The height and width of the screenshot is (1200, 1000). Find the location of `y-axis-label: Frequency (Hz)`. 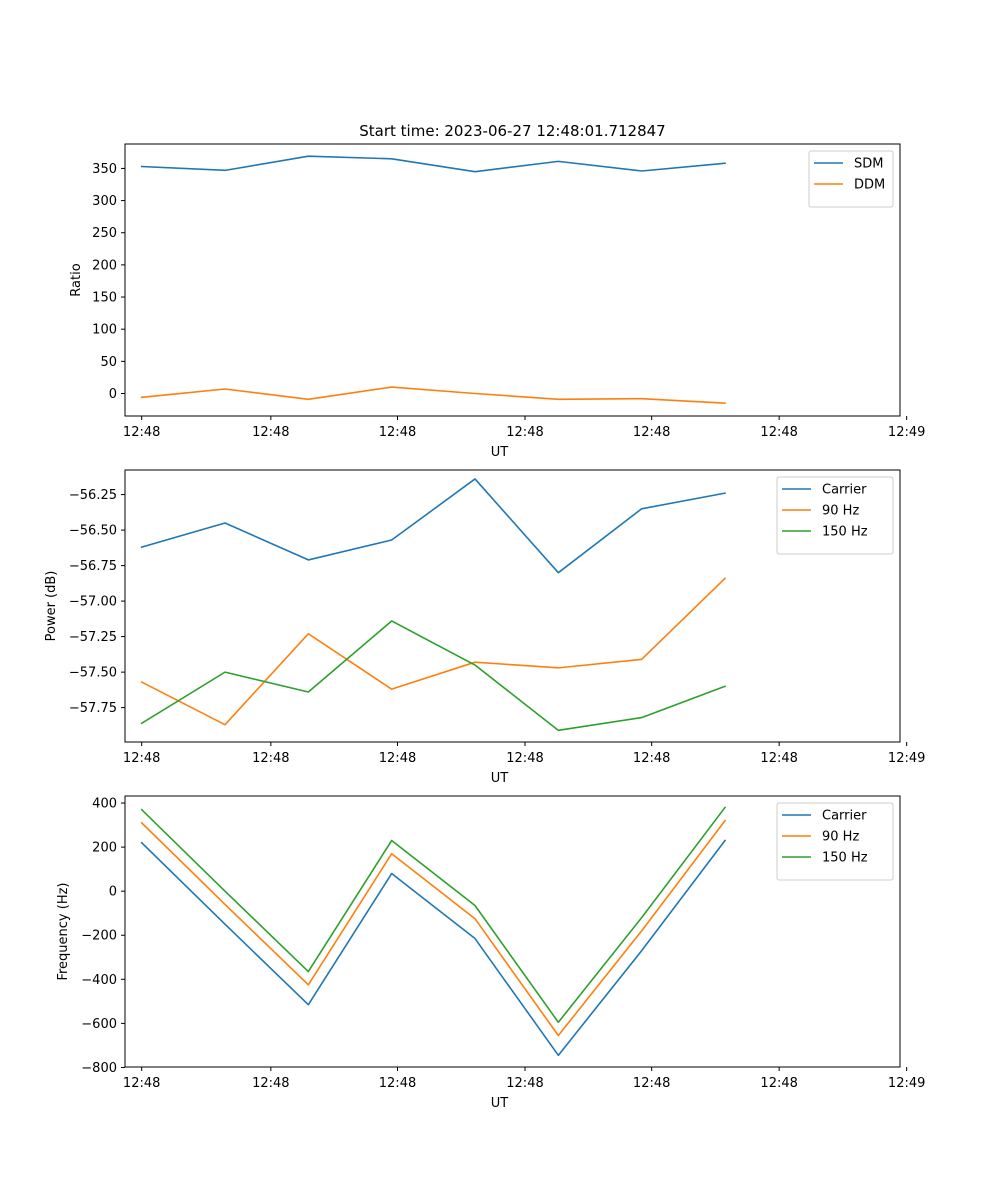

y-axis-label: Frequency (Hz) is located at coordinates (63, 931).